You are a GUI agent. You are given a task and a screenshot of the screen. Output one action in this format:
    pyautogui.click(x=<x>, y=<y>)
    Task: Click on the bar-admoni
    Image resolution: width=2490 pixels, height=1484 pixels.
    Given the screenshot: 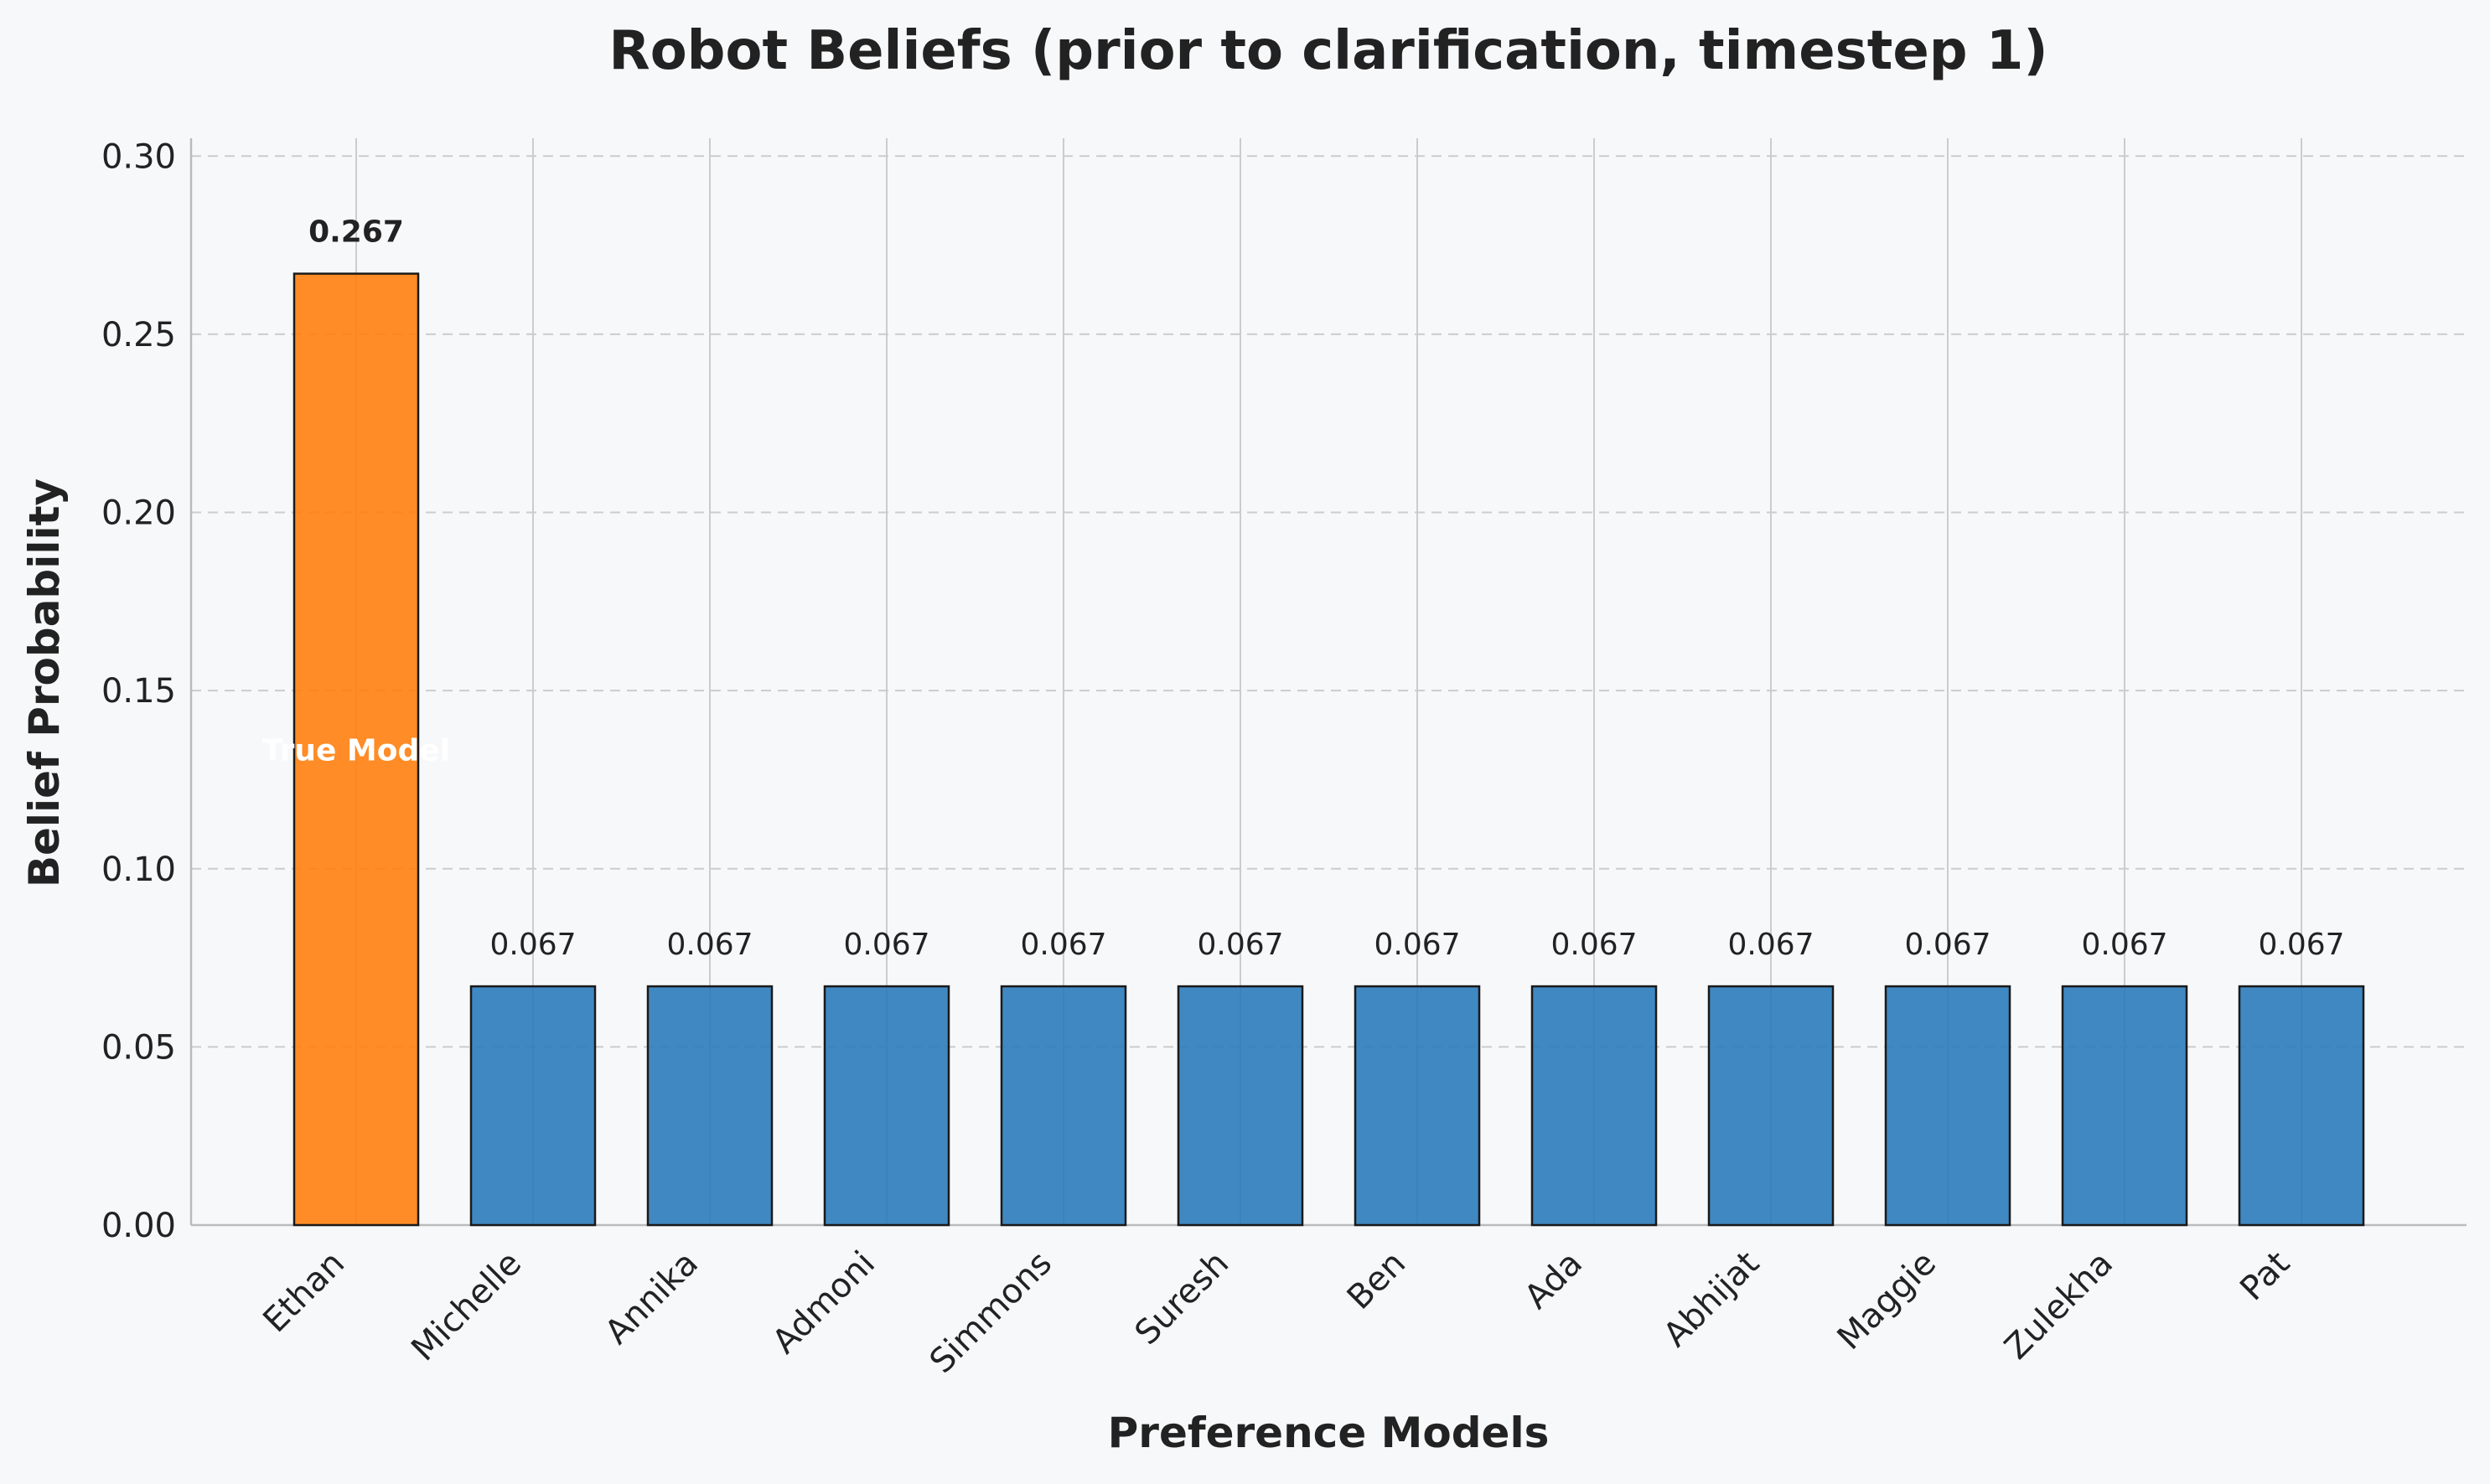 What is the action you would take?
    pyautogui.click(x=886, y=1106)
    